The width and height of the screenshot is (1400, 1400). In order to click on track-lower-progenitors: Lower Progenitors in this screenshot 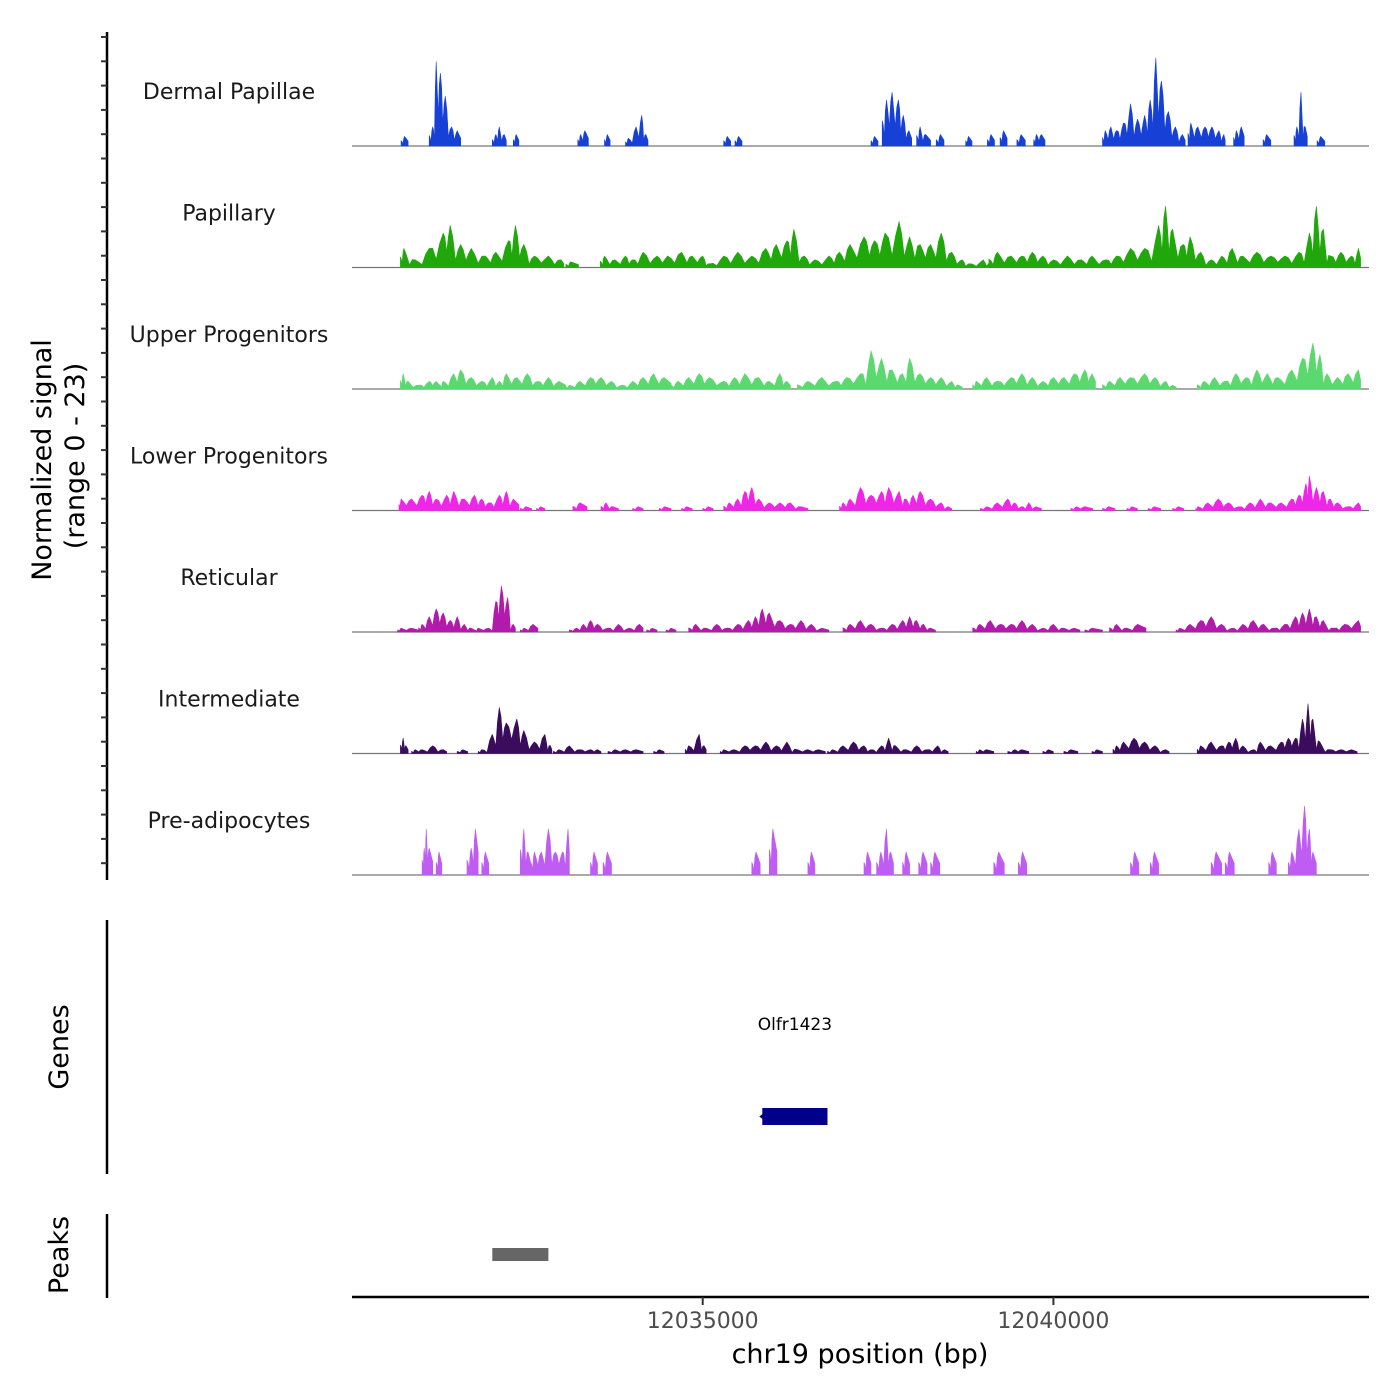, I will do `click(749, 478)`.